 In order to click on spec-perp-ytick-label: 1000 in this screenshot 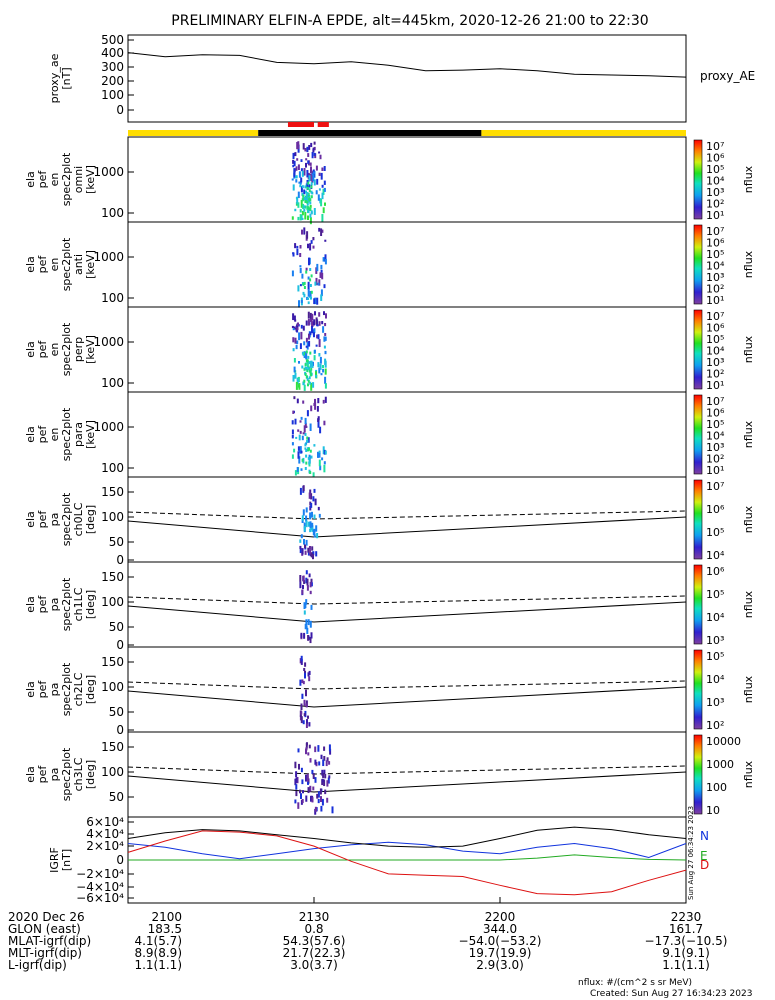, I will do `click(108, 342)`.